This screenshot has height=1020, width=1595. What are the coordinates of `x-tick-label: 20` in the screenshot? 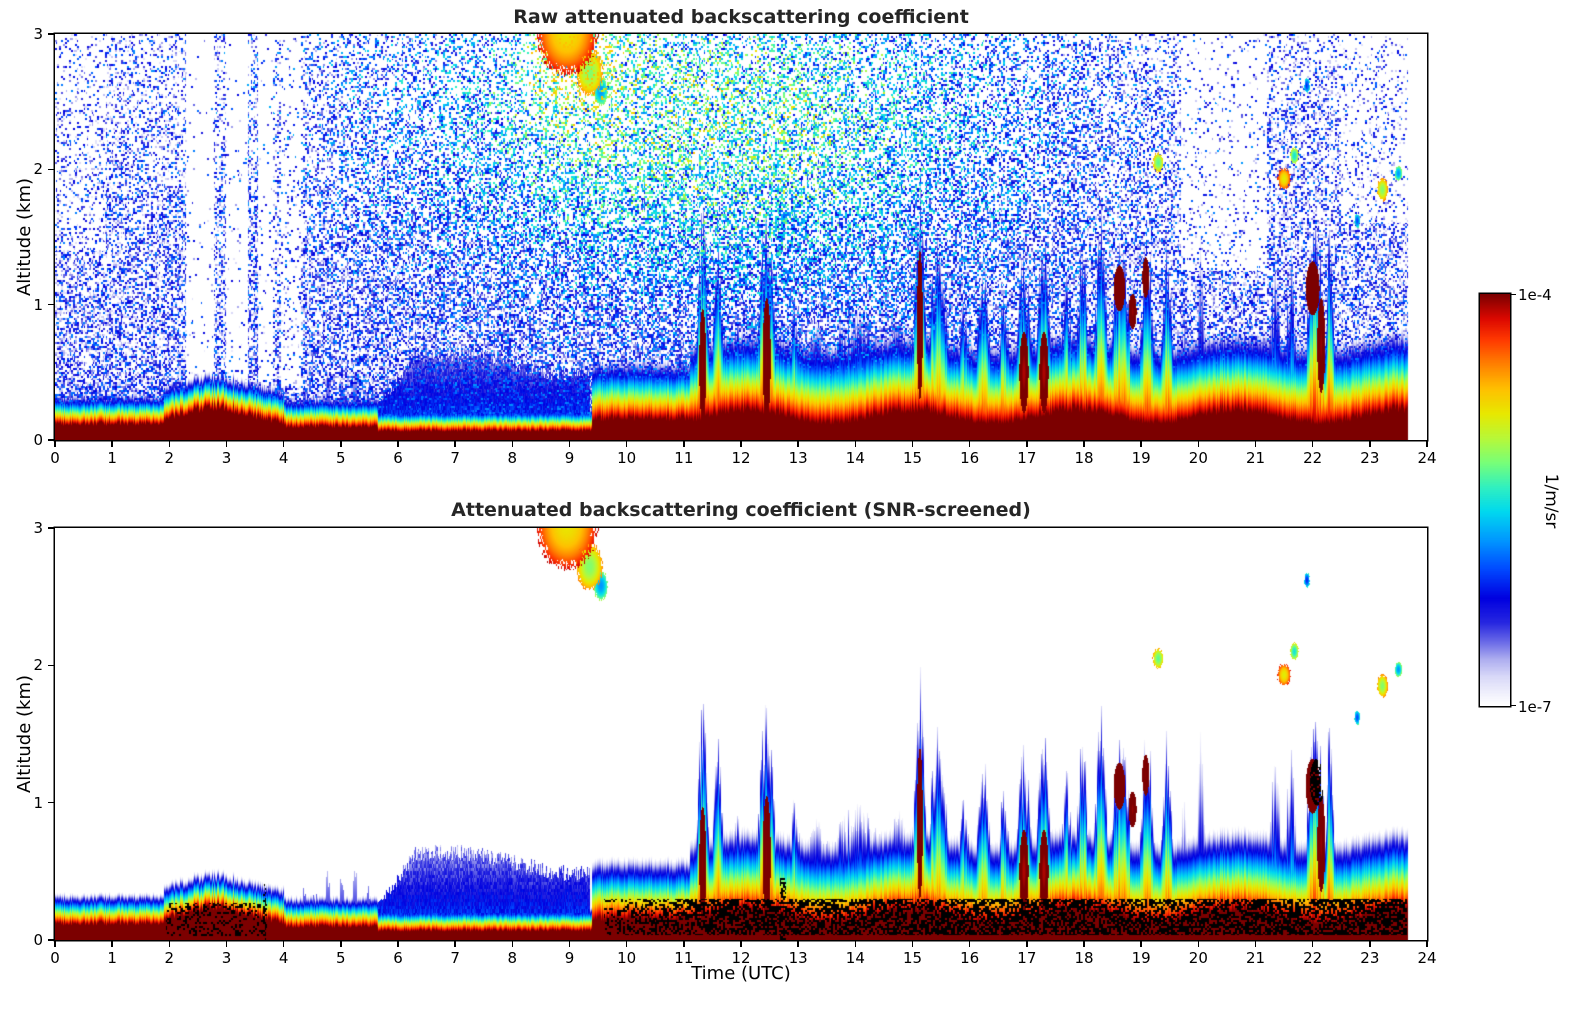 It's located at (1198, 458).